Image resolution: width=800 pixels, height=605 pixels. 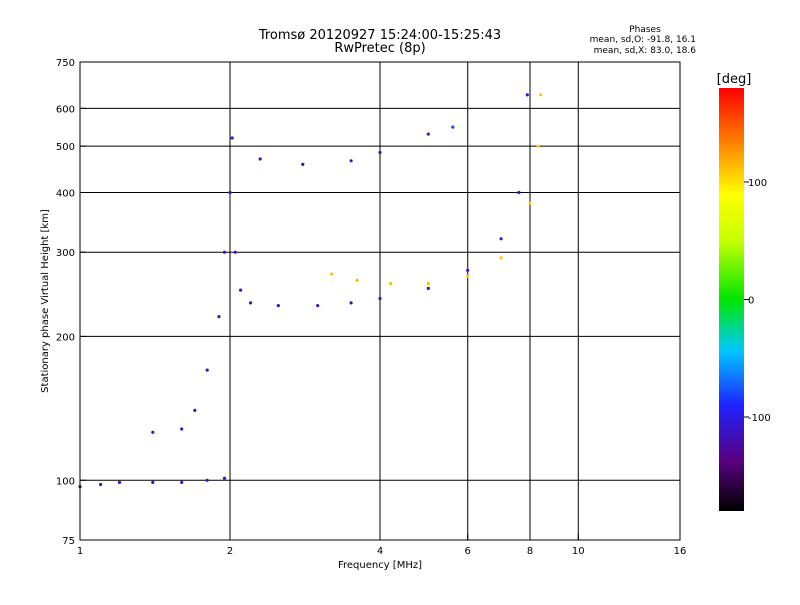 What do you see at coordinates (530, 551) in the screenshot?
I see `x-tick-label: 8` at bounding box center [530, 551].